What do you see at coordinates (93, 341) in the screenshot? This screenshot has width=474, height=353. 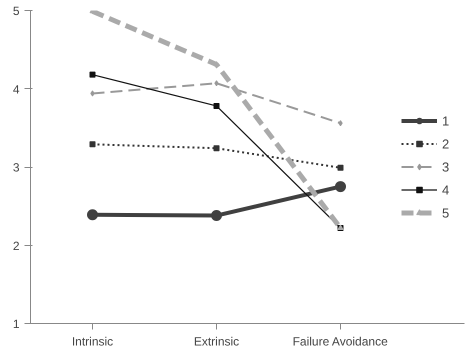 I see `x-tick-label: Intrinsic` at bounding box center [93, 341].